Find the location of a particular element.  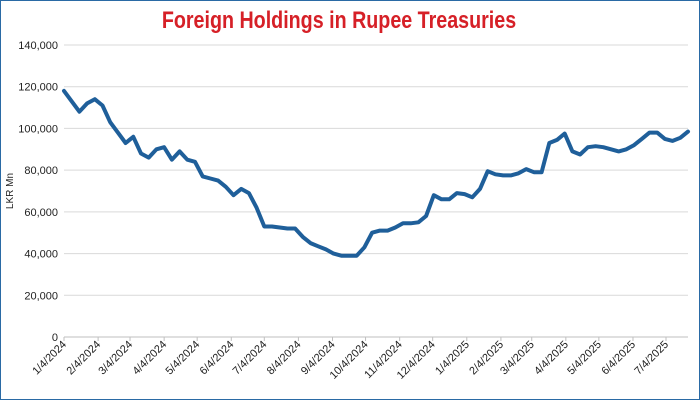

x-tick-label: 5/4/2025 is located at coordinates (584, 358).